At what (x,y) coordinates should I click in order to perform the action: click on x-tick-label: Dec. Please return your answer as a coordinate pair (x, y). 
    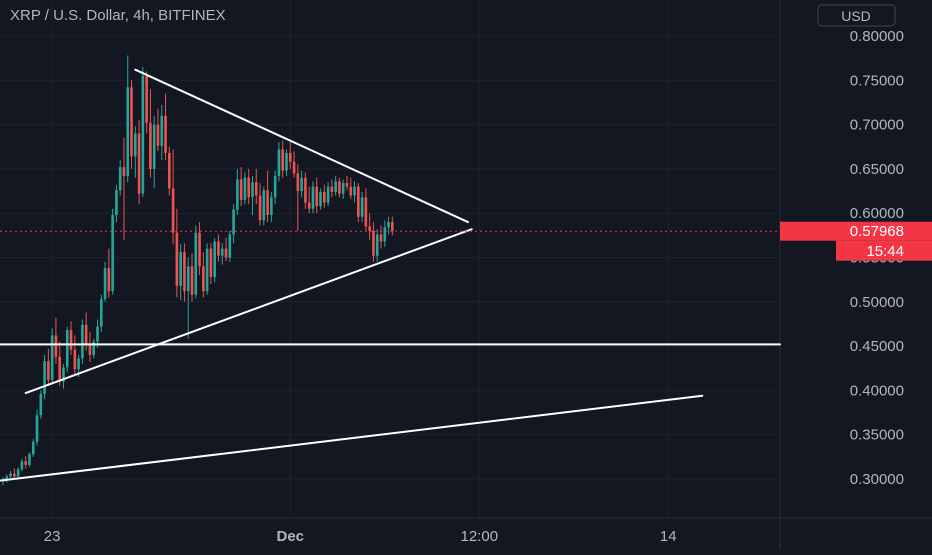
    Looking at the image, I should click on (291, 536).